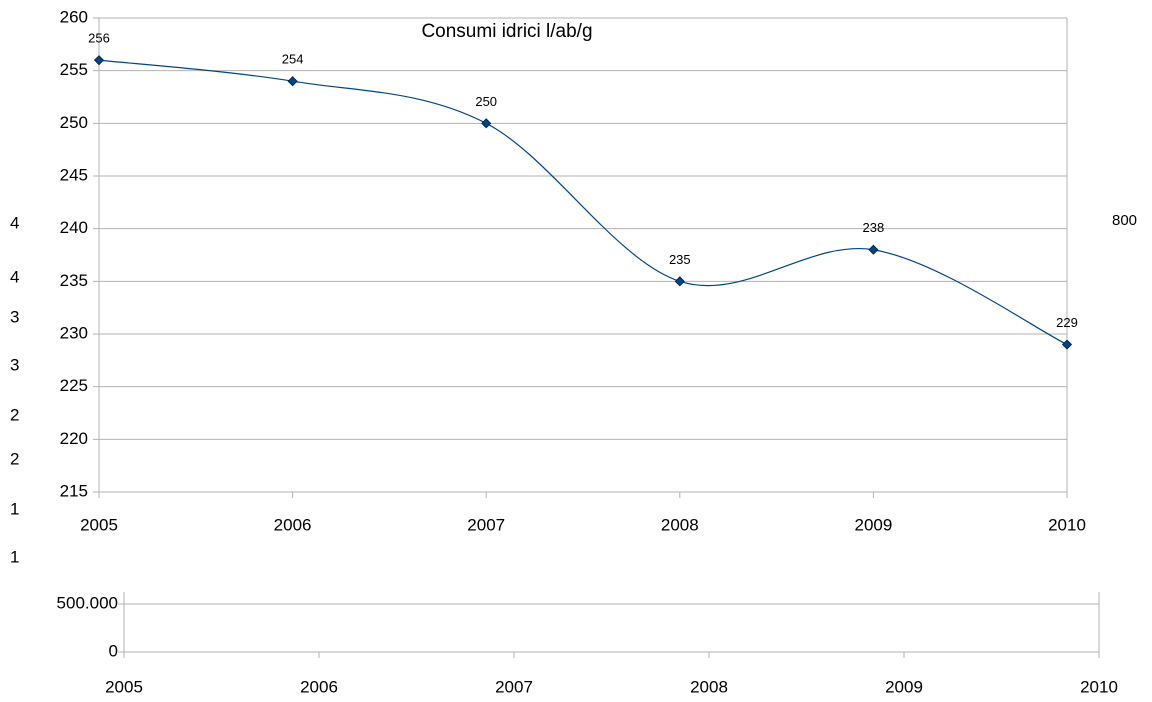 This screenshot has height=702, width=1152. Describe the element at coordinates (874, 227) in the screenshot. I see `data-label: 238` at that location.